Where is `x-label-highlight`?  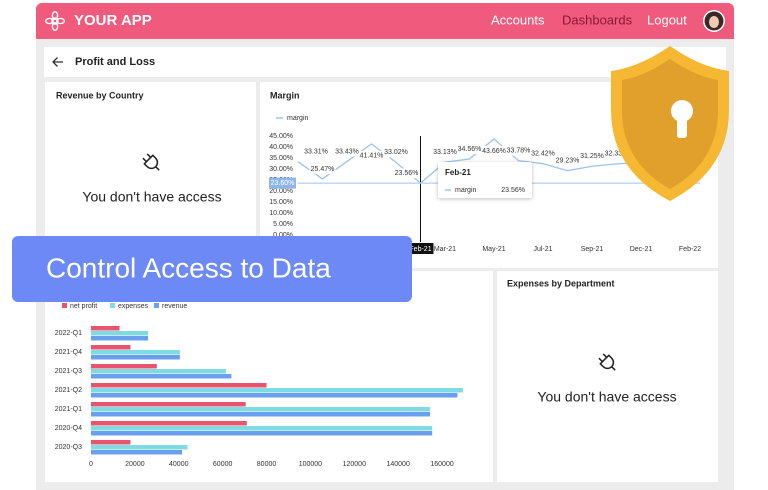 x-label-highlight is located at coordinates (420, 248).